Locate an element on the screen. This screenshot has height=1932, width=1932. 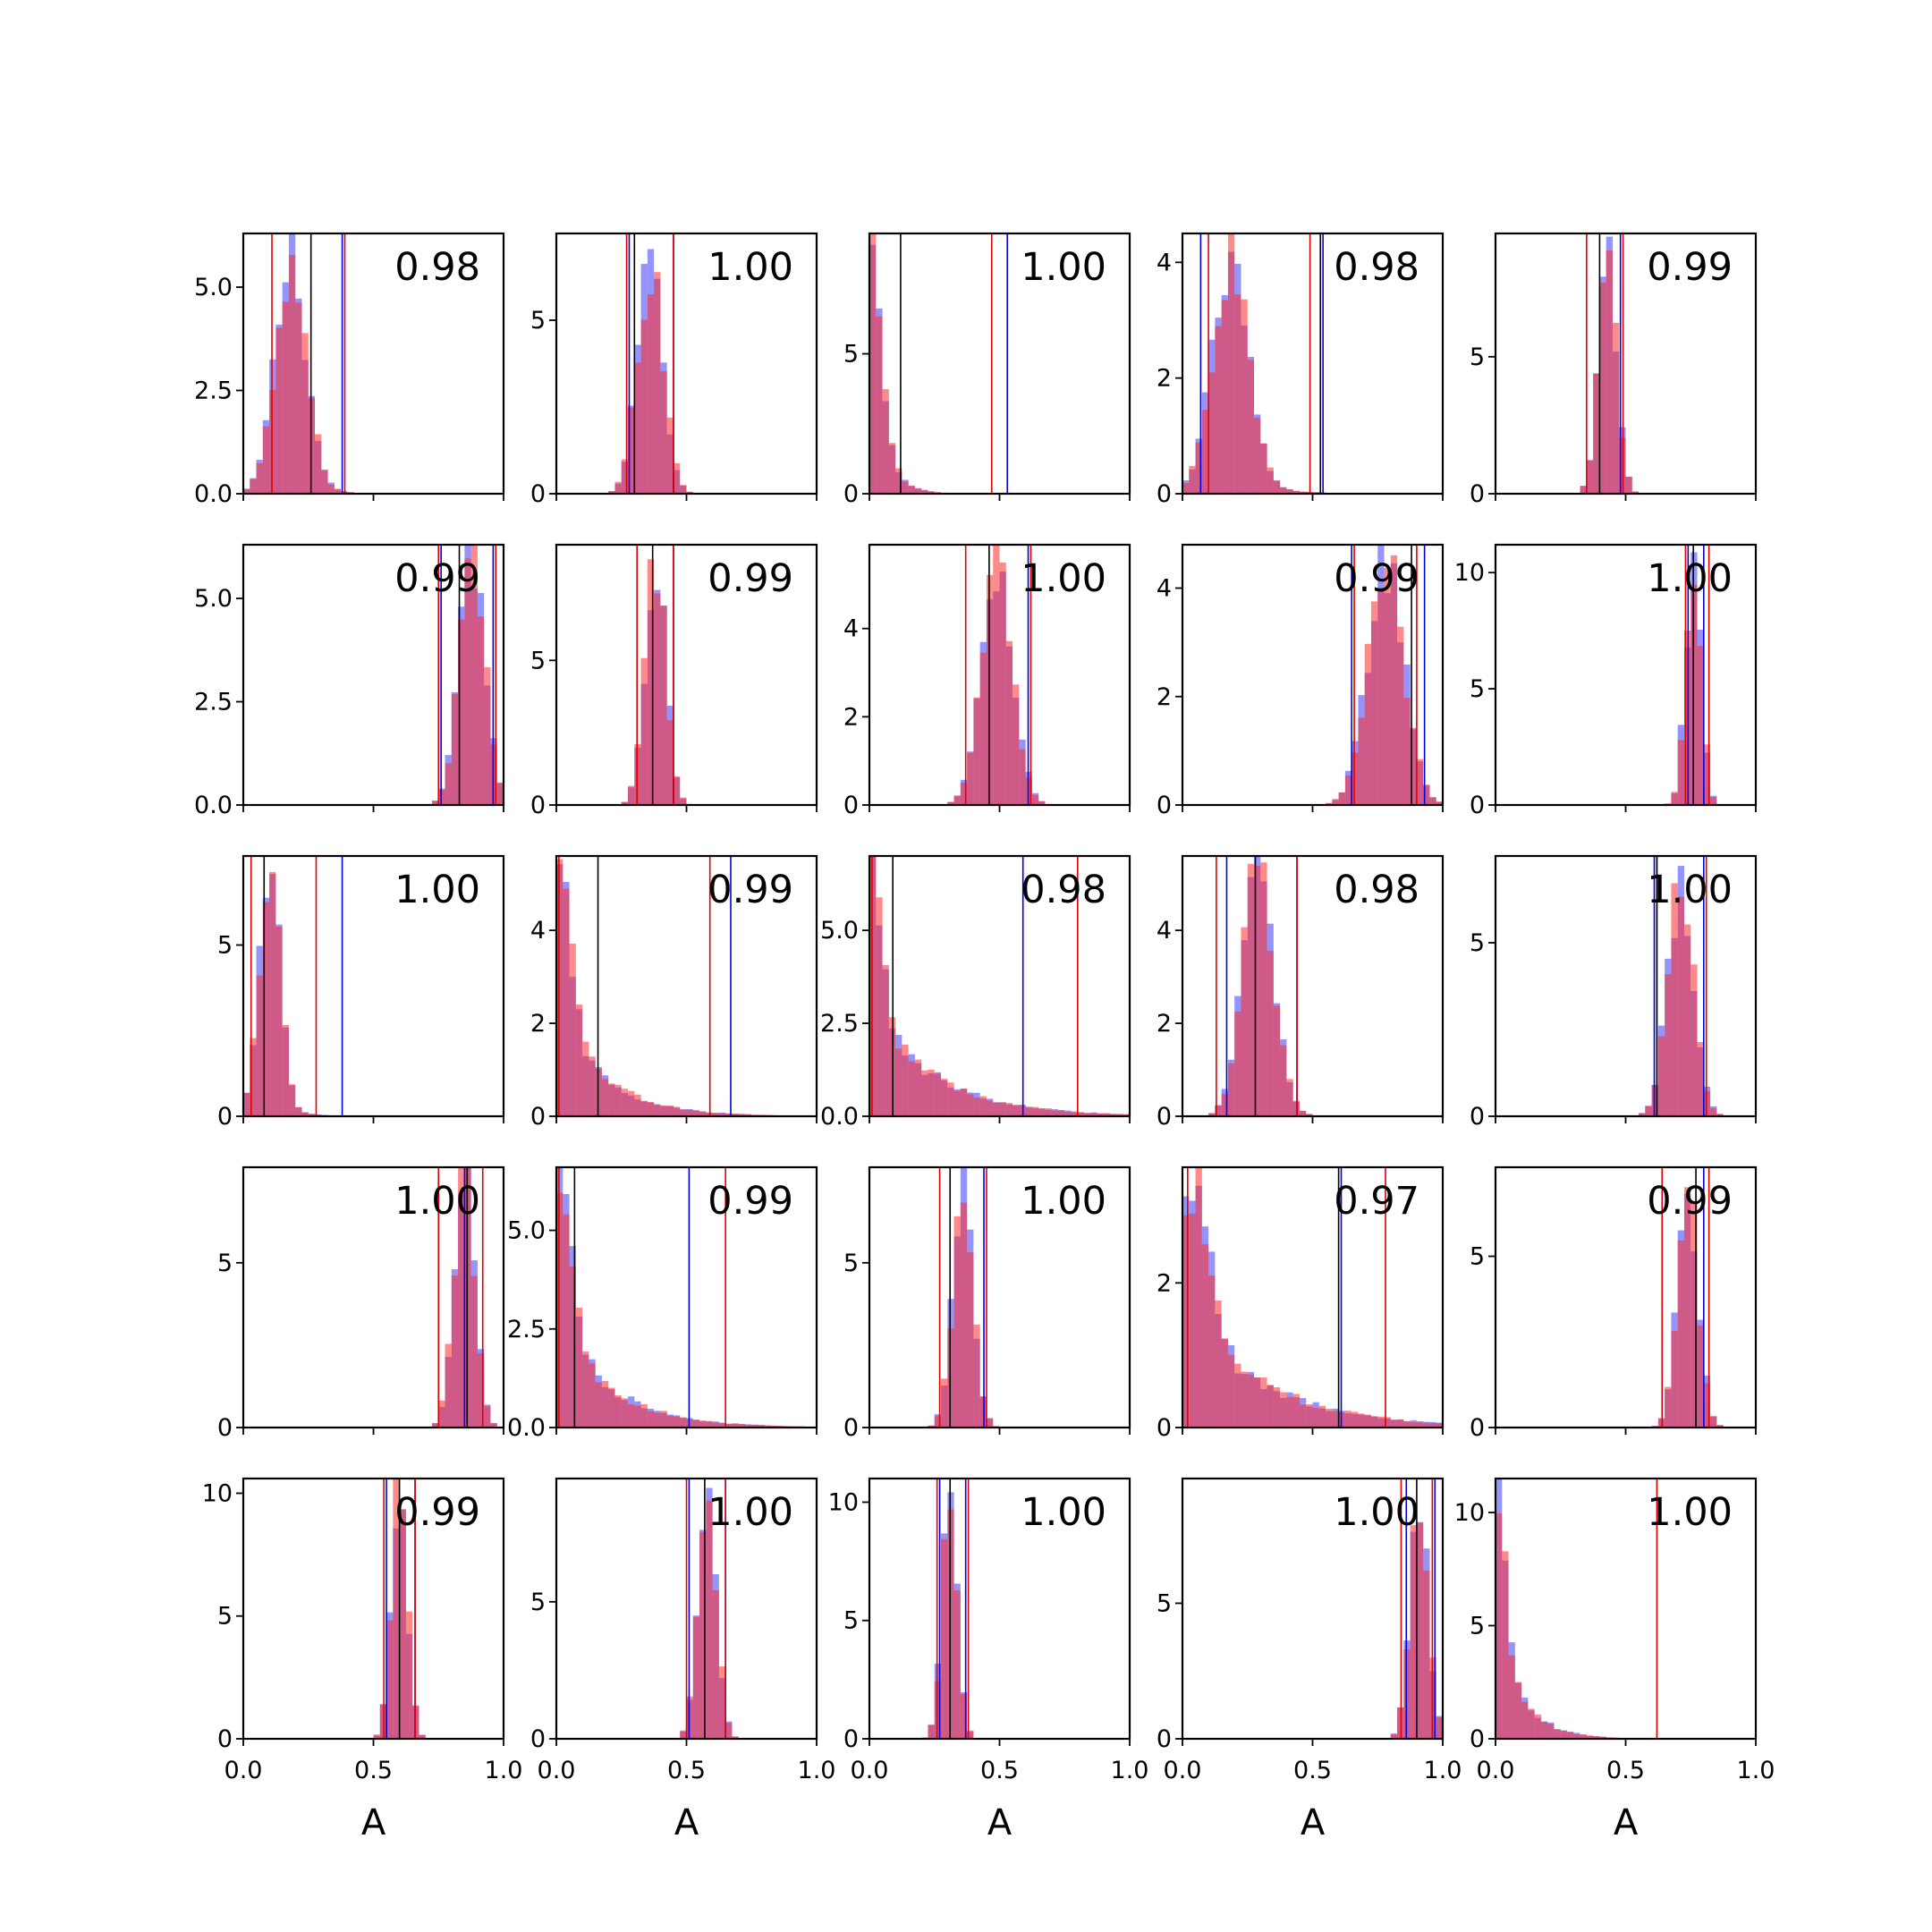
panel: 051.00 is located at coordinates (1614, 992).